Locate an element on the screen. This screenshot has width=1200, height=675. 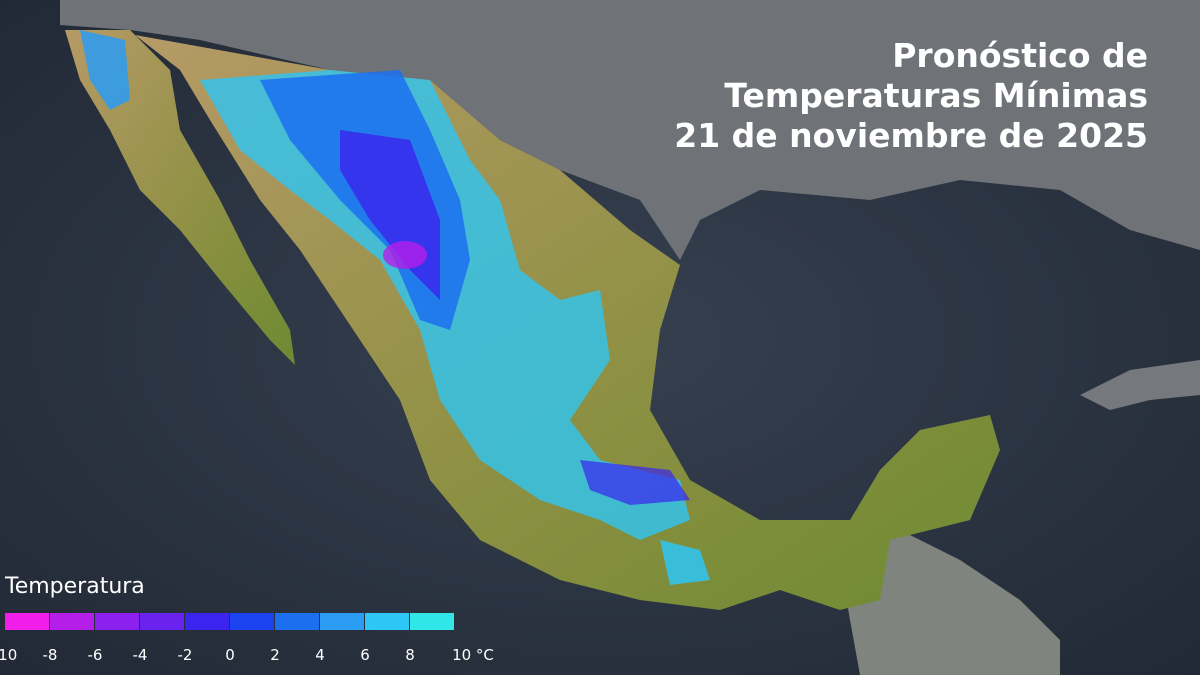
central-america is located at coordinates (950, 602).